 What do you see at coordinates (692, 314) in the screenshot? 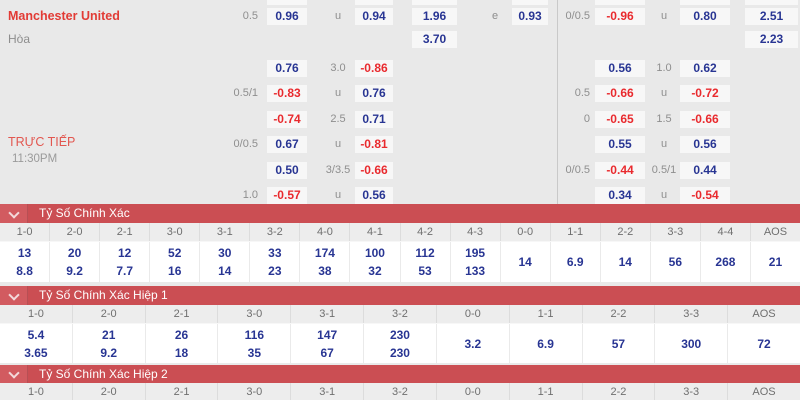
I see `score-column-header: 3-3` at bounding box center [692, 314].